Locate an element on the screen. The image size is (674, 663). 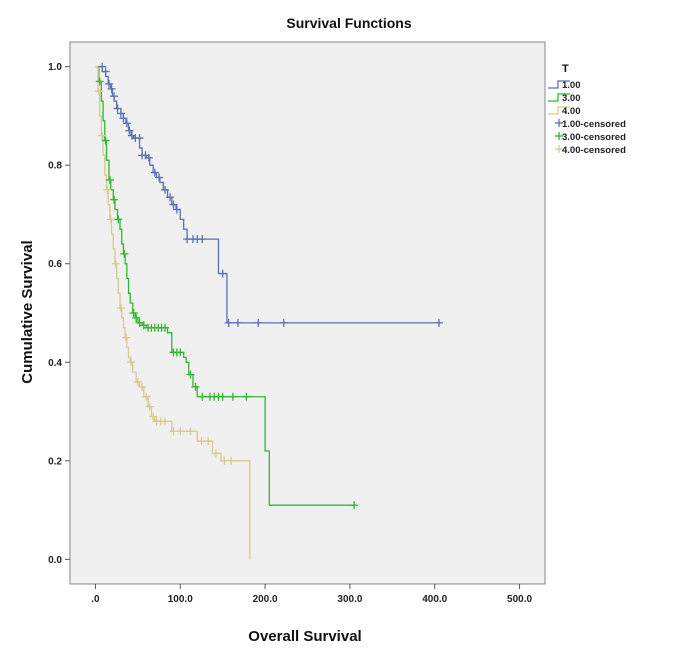
y-axis-label: Cumulative Survival is located at coordinates (27, 311).